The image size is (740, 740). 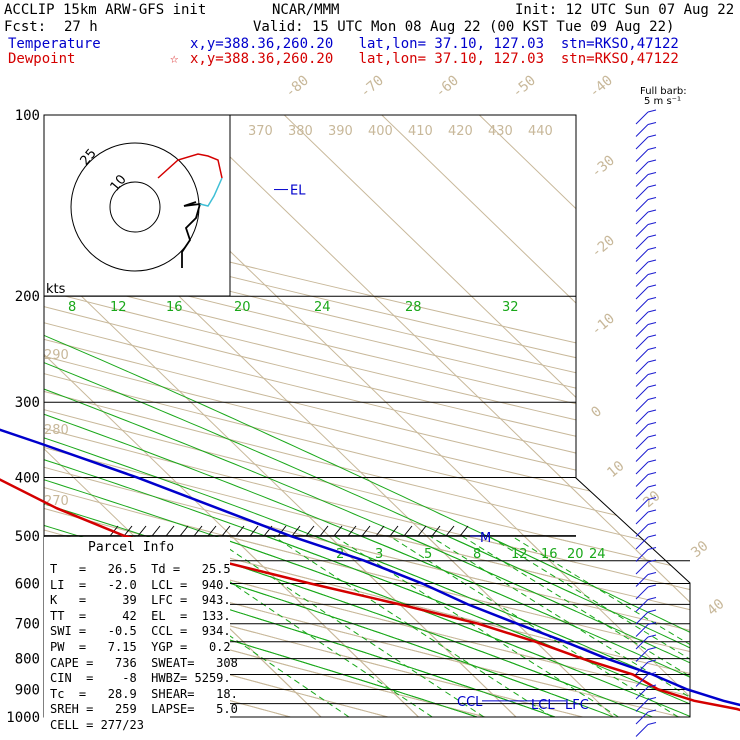 What do you see at coordinates (54, 44) in the screenshot?
I see `temperature-legend: Temperature` at bounding box center [54, 44].